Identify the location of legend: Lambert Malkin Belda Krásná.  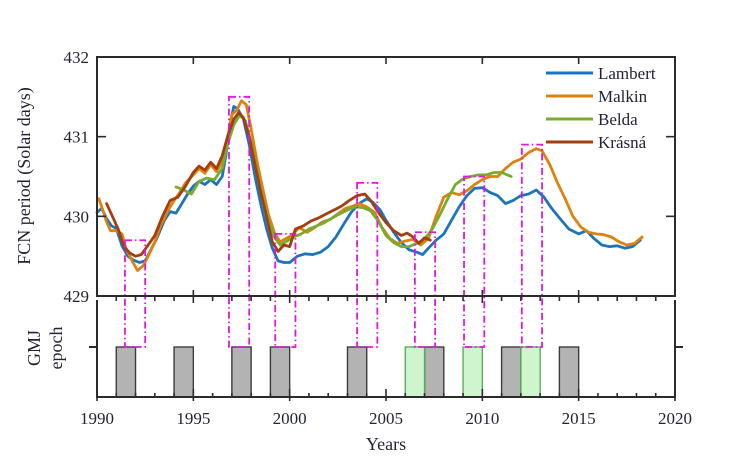
(601, 108).